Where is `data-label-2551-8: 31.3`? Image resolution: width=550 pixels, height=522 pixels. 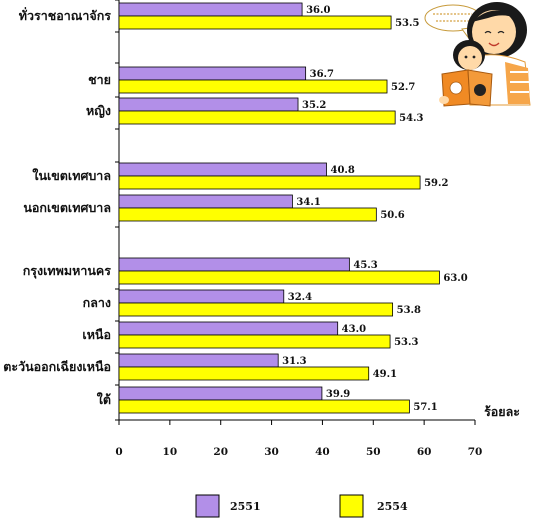
data-label-2551-8: 31.3 is located at coordinates (294, 361).